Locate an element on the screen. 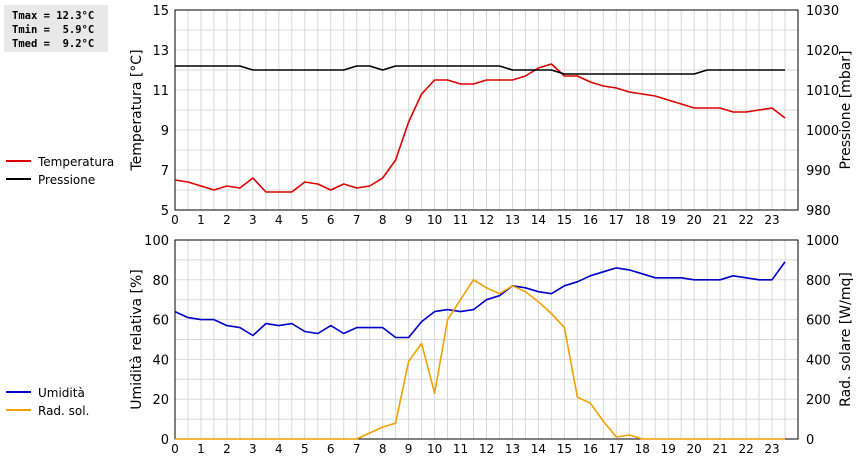  bottom-legend-label-2: Rad. sol. is located at coordinates (63, 411).